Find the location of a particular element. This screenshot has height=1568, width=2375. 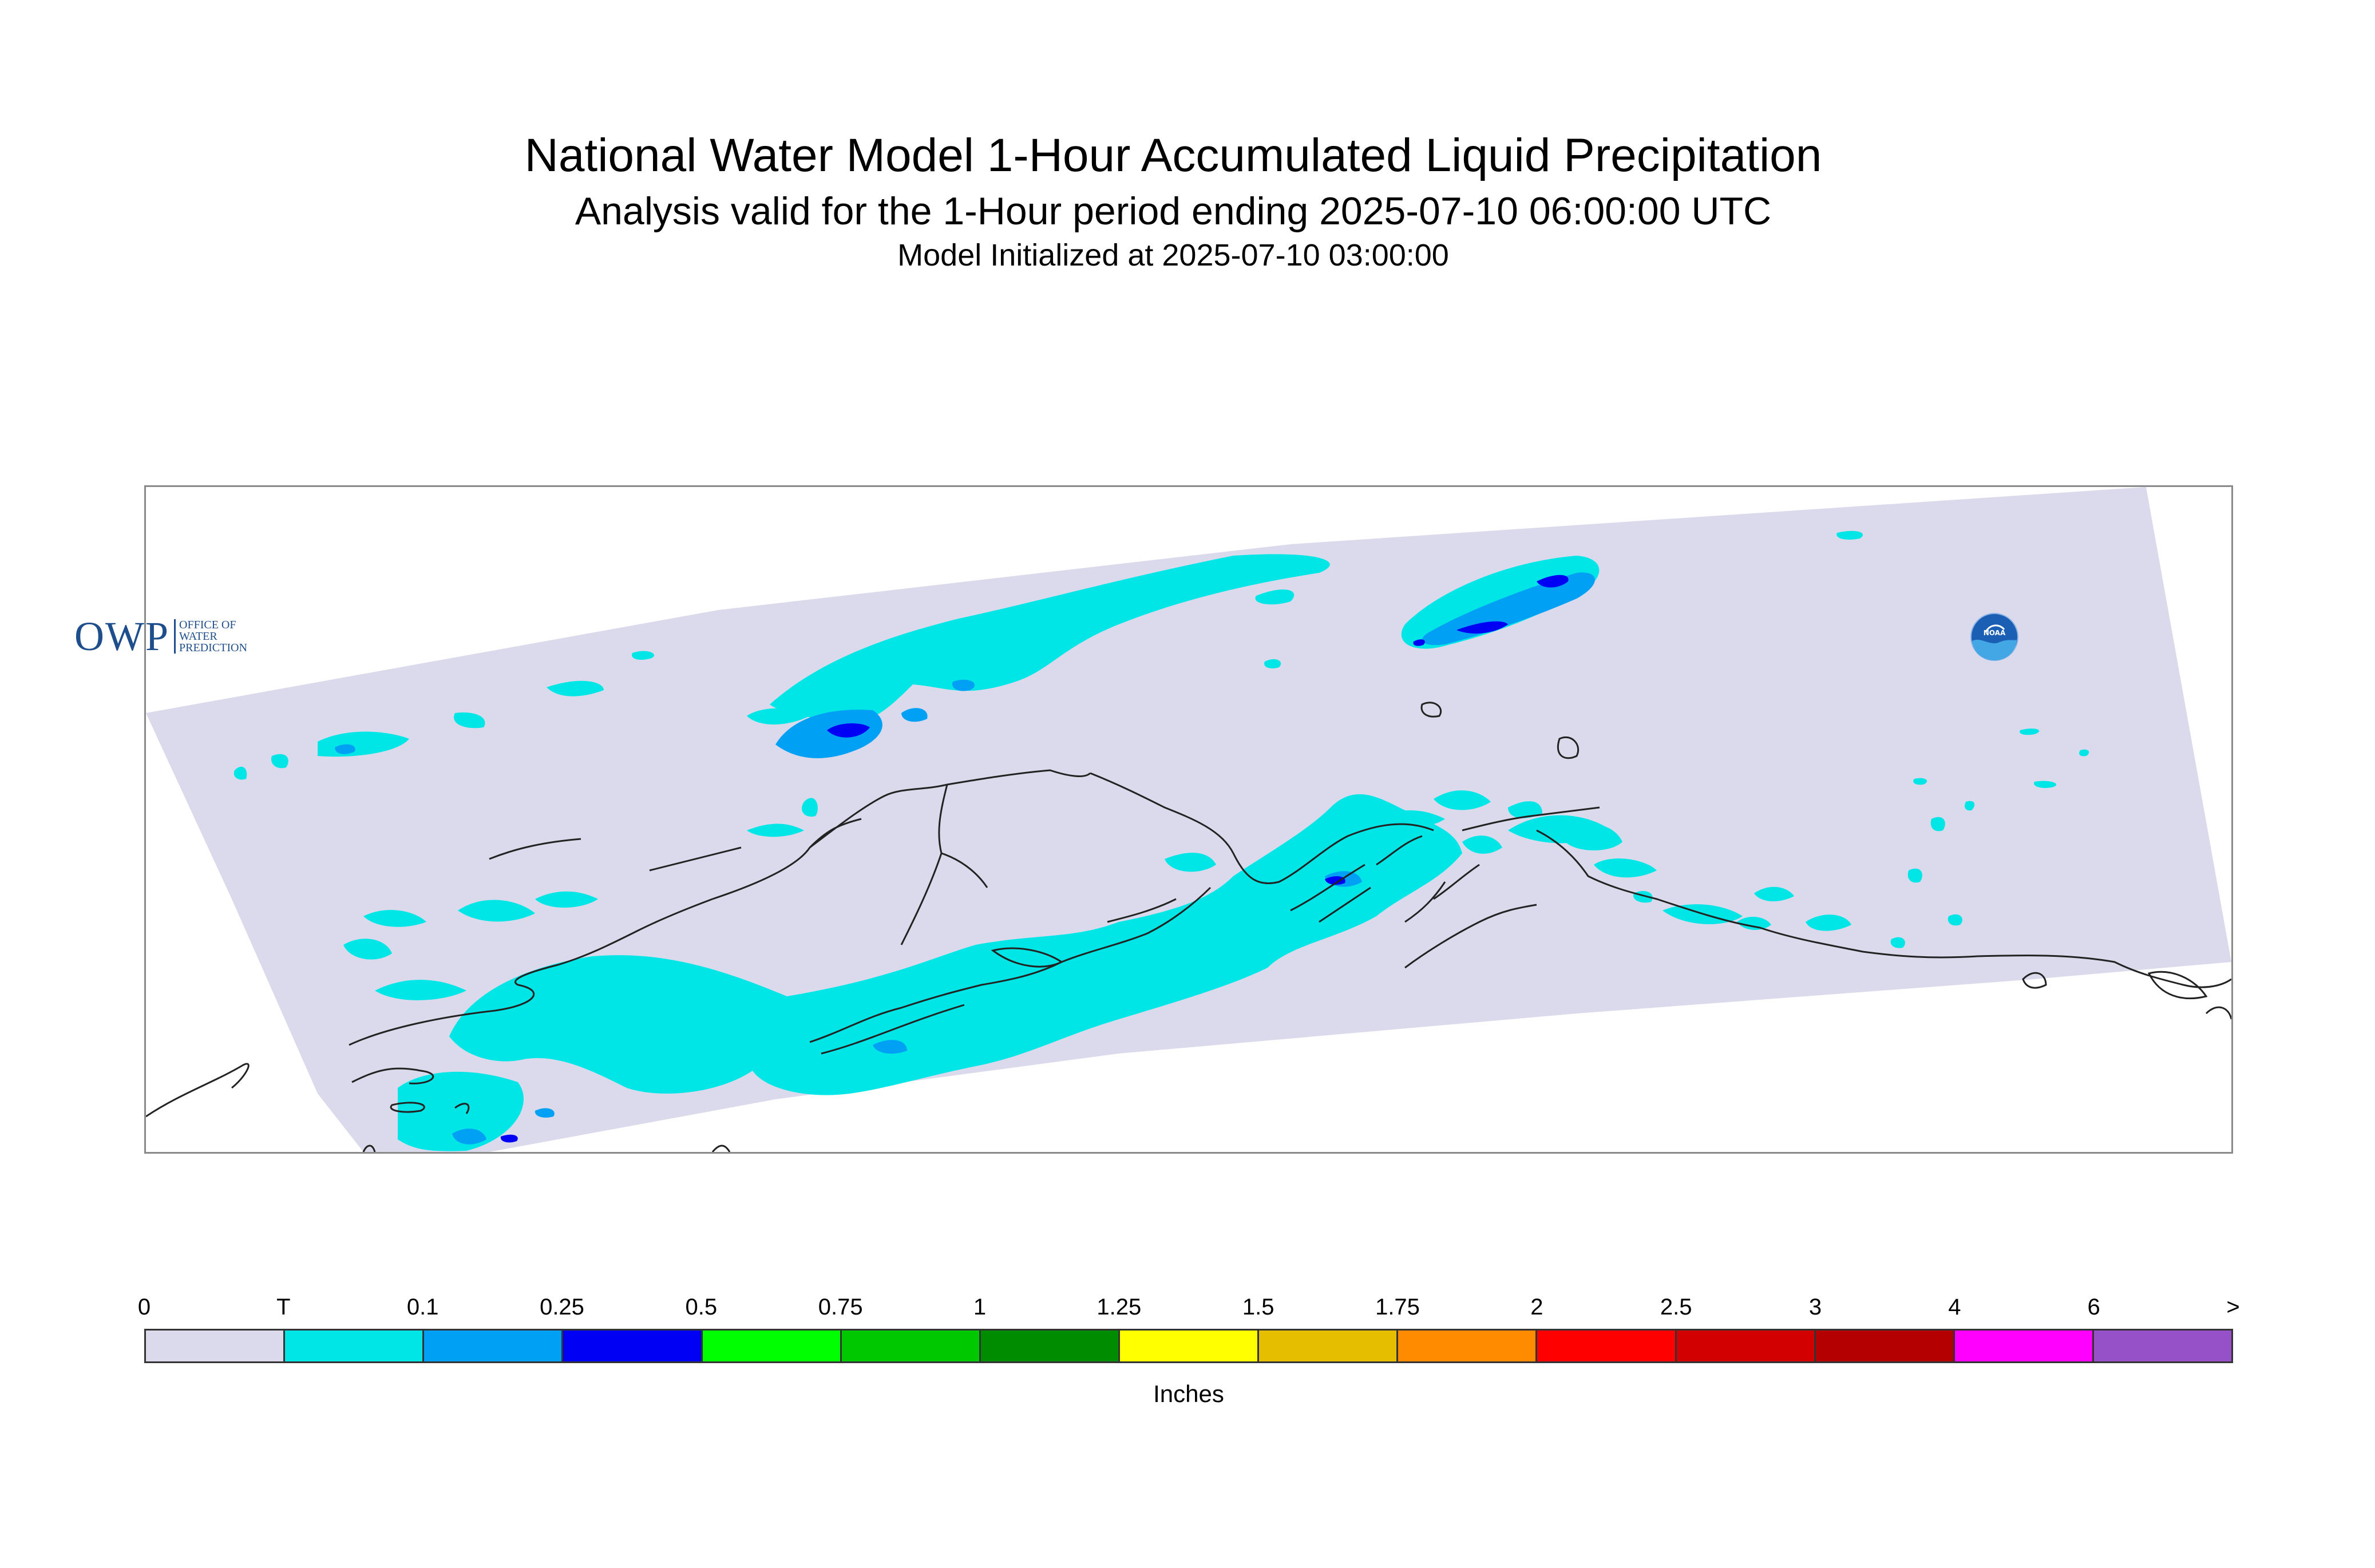

legend-bar is located at coordinates (1188, 1346).